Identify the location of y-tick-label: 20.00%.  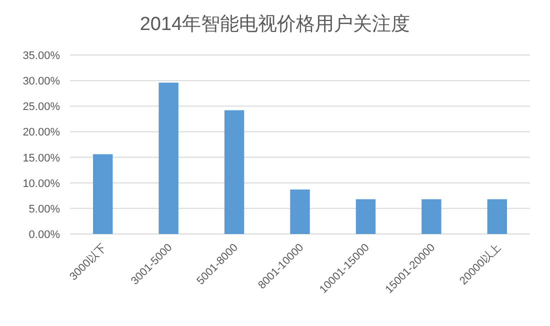
(41, 132).